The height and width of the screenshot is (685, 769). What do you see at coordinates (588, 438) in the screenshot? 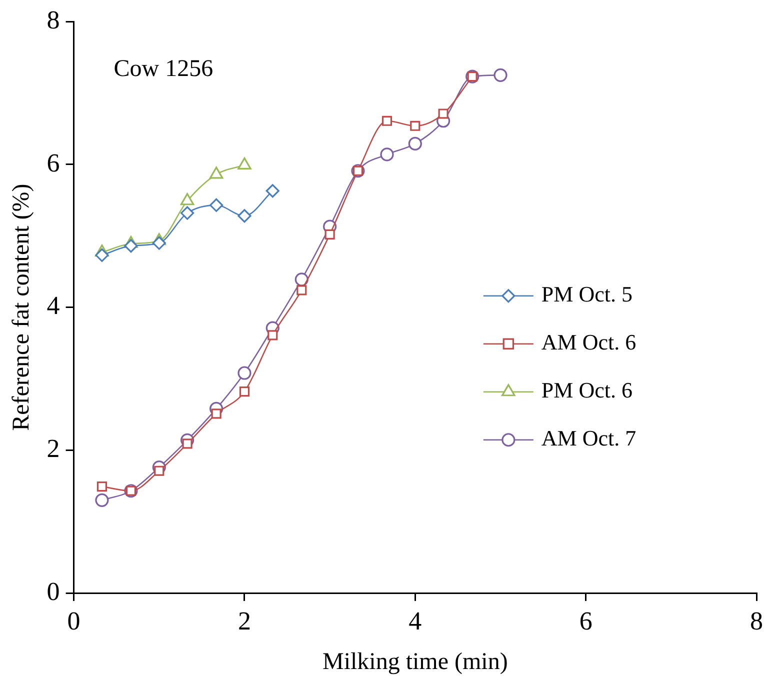
I see `legend-label: AM Oct. 7` at bounding box center [588, 438].